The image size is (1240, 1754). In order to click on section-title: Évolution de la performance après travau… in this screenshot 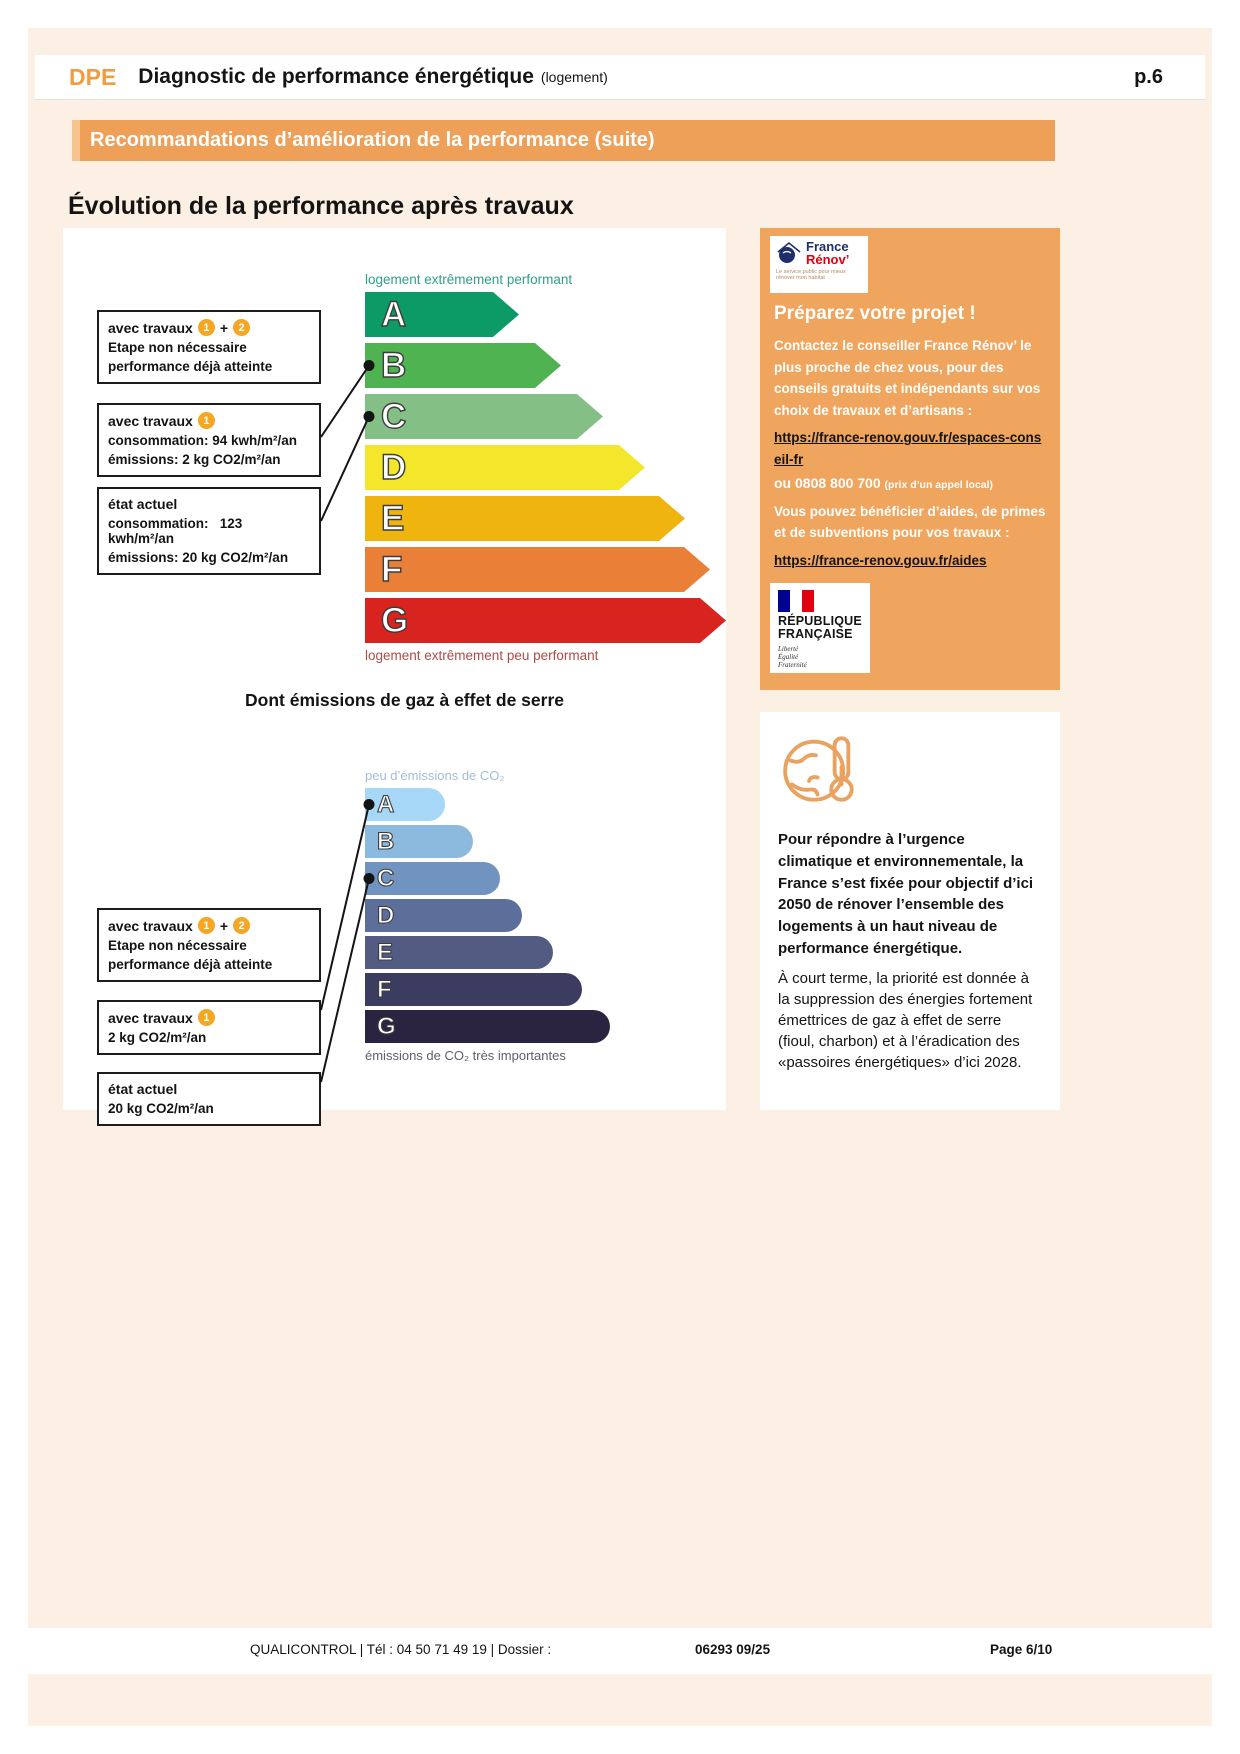, I will do `click(321, 206)`.